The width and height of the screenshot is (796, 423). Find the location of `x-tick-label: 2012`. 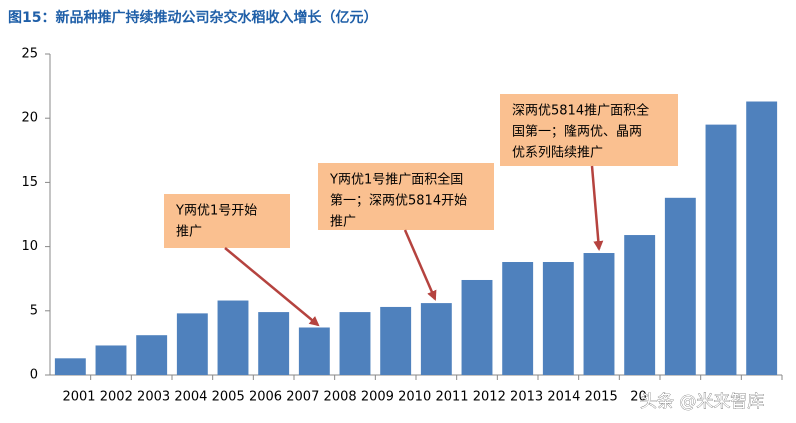

x-tick-label: 2012 is located at coordinates (489, 397).